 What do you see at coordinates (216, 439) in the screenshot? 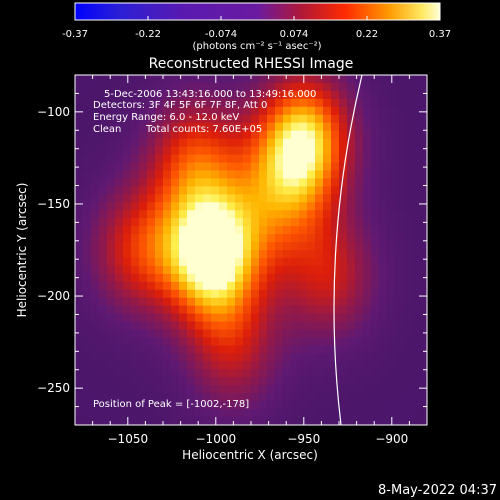
I see `x-tick-label: −1000` at bounding box center [216, 439].